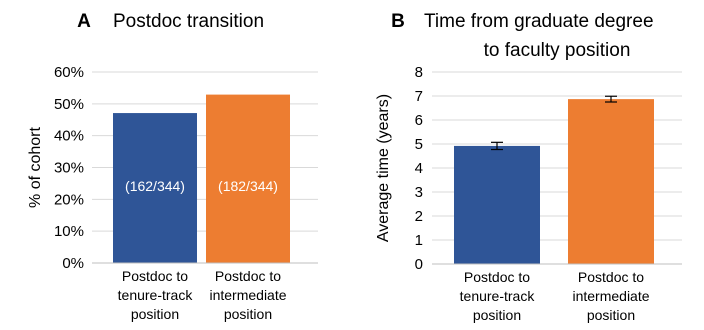 The height and width of the screenshot is (330, 704). What do you see at coordinates (73, 263) in the screenshot?
I see `panel-a-ytick-label: 0%` at bounding box center [73, 263].